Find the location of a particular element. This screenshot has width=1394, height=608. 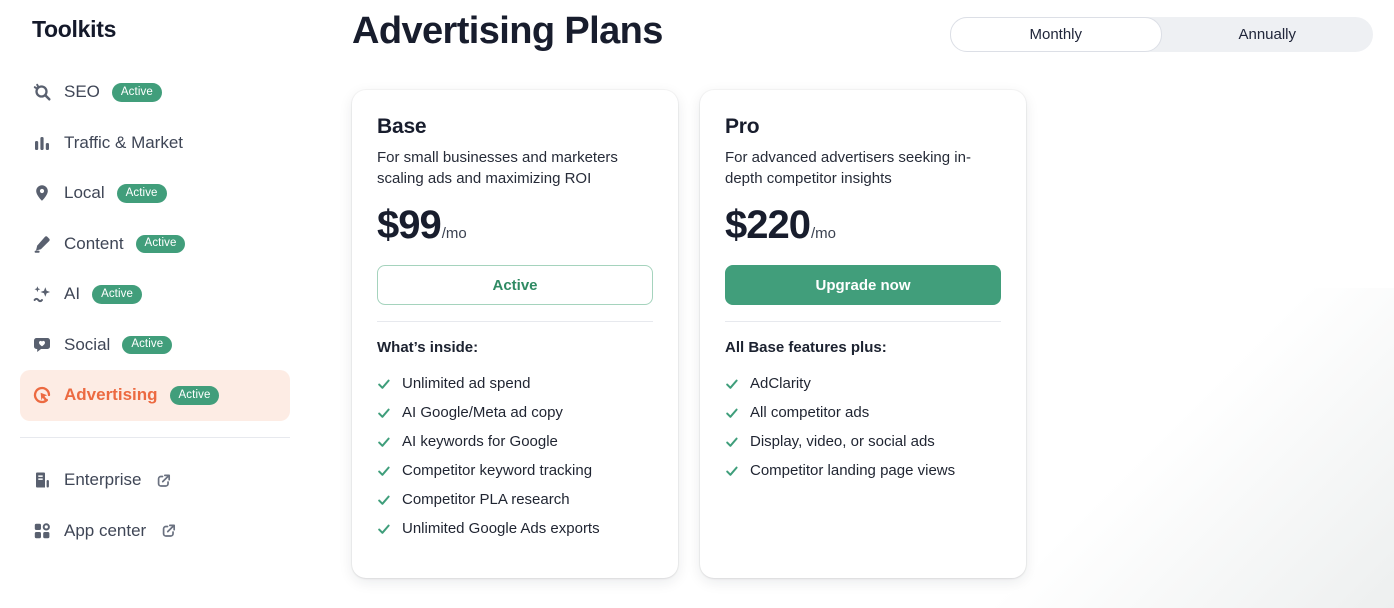

feature-label: All competitor ads is located at coordinates (810, 412).